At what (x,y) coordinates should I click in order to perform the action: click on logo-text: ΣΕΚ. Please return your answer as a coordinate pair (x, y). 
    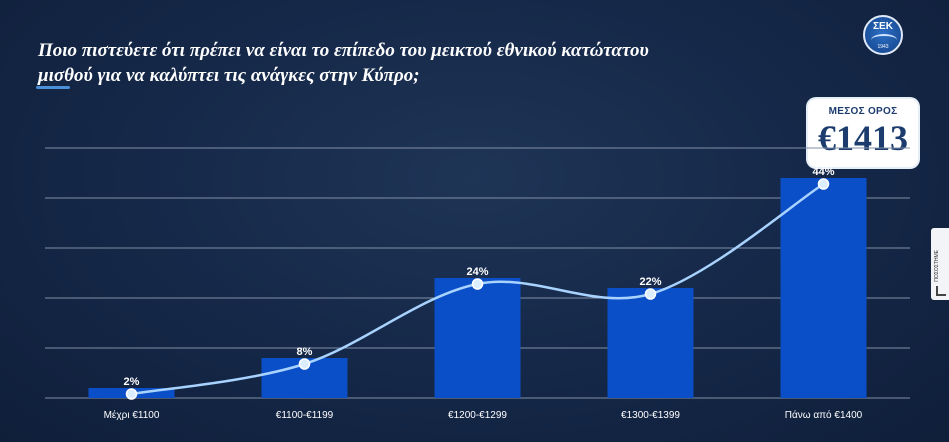
    Looking at the image, I should click on (883, 26).